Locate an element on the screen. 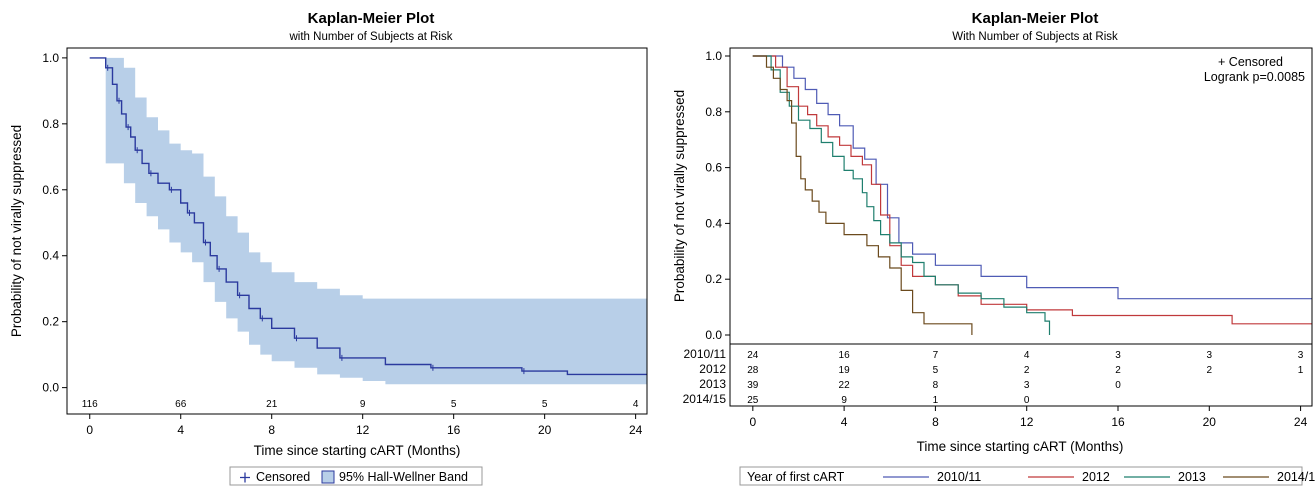 The height and width of the screenshot is (486, 1315). left-x-axis-label: Time since starting cART (Months) is located at coordinates (357, 450).